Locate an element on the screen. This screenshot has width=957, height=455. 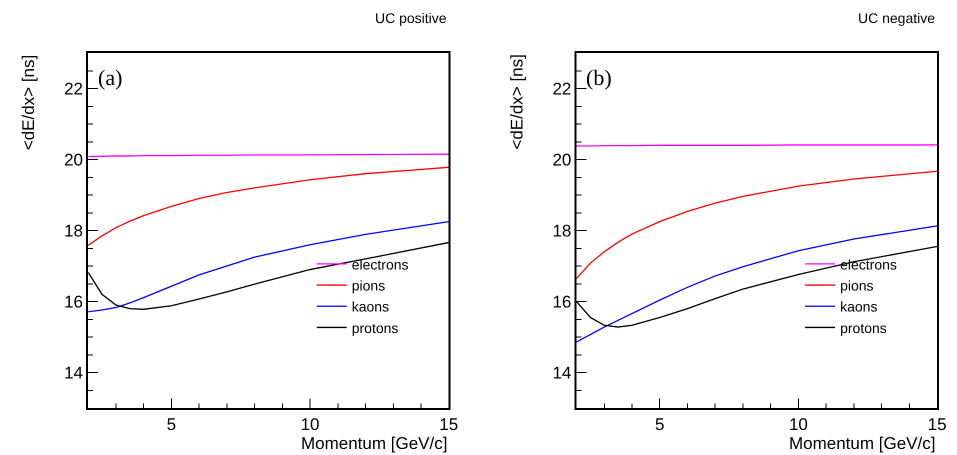
annotation: (a) is located at coordinates (110, 77).